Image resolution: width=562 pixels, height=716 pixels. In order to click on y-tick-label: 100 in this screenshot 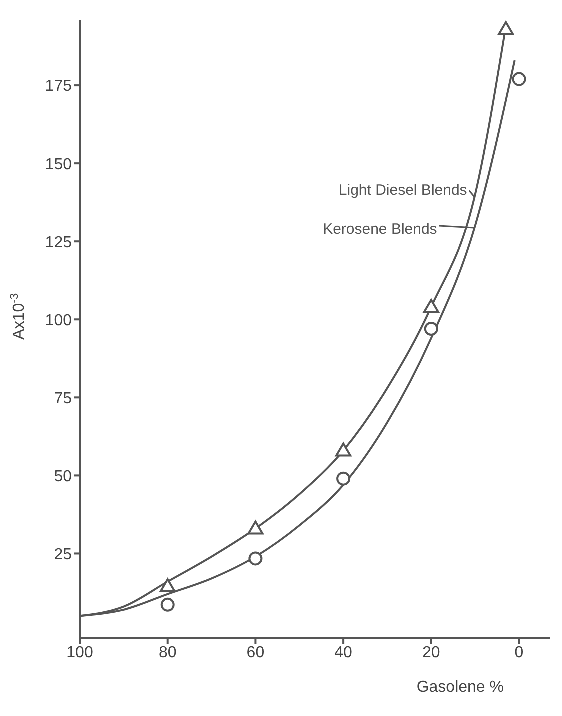, I will do `click(58, 321)`.